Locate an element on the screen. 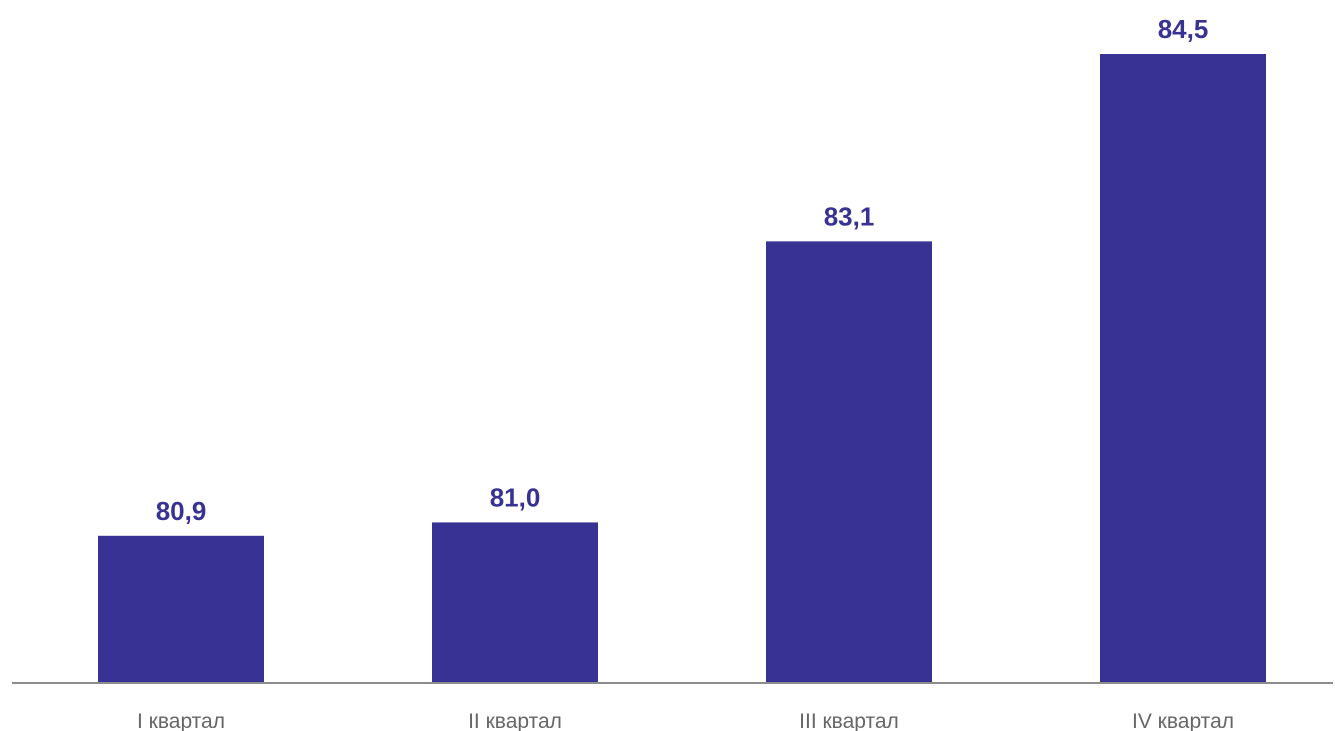 Image resolution: width=1335 pixels, height=731 pixels. bar-value-label: 84,5 is located at coordinates (1183, 29).